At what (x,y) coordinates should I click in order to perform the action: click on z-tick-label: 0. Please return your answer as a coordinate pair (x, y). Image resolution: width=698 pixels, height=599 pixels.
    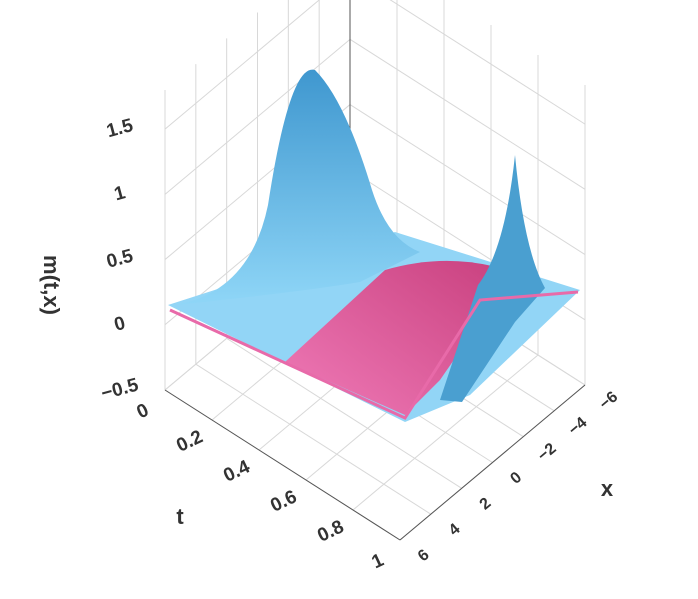
    Looking at the image, I should click on (120, 324).